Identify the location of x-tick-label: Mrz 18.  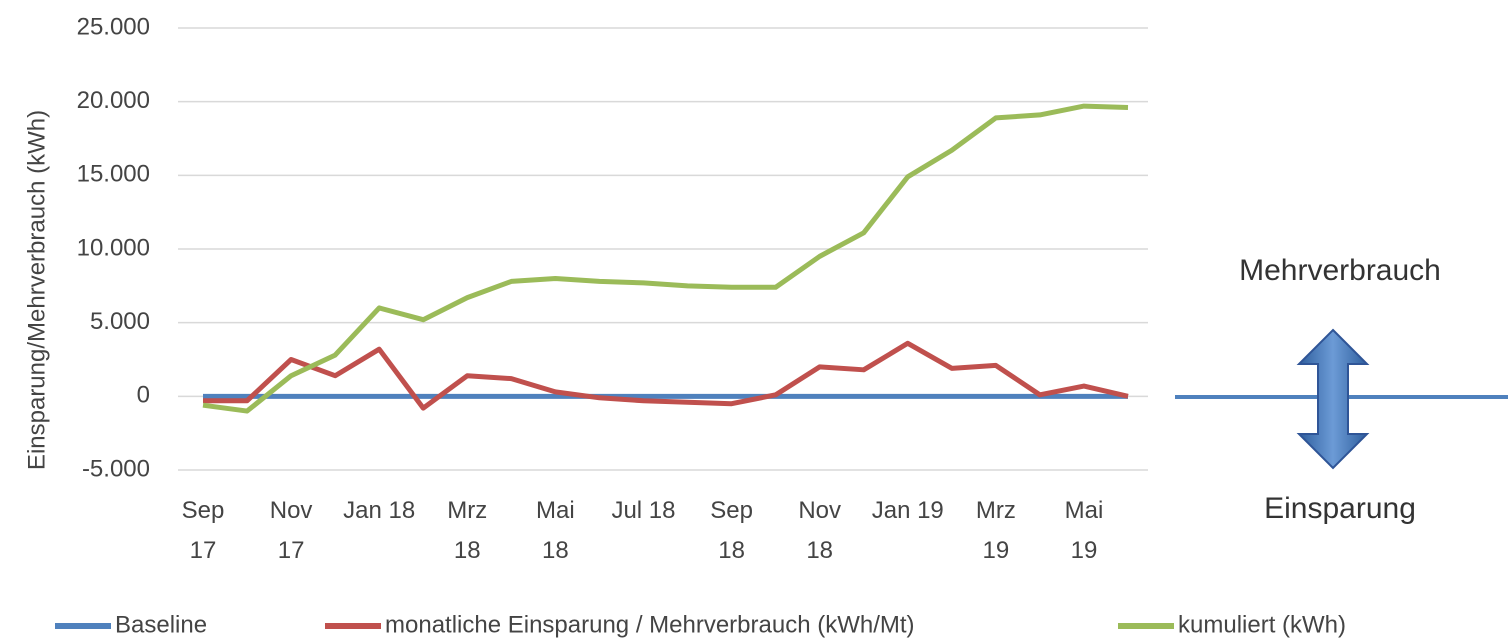
(467, 530).